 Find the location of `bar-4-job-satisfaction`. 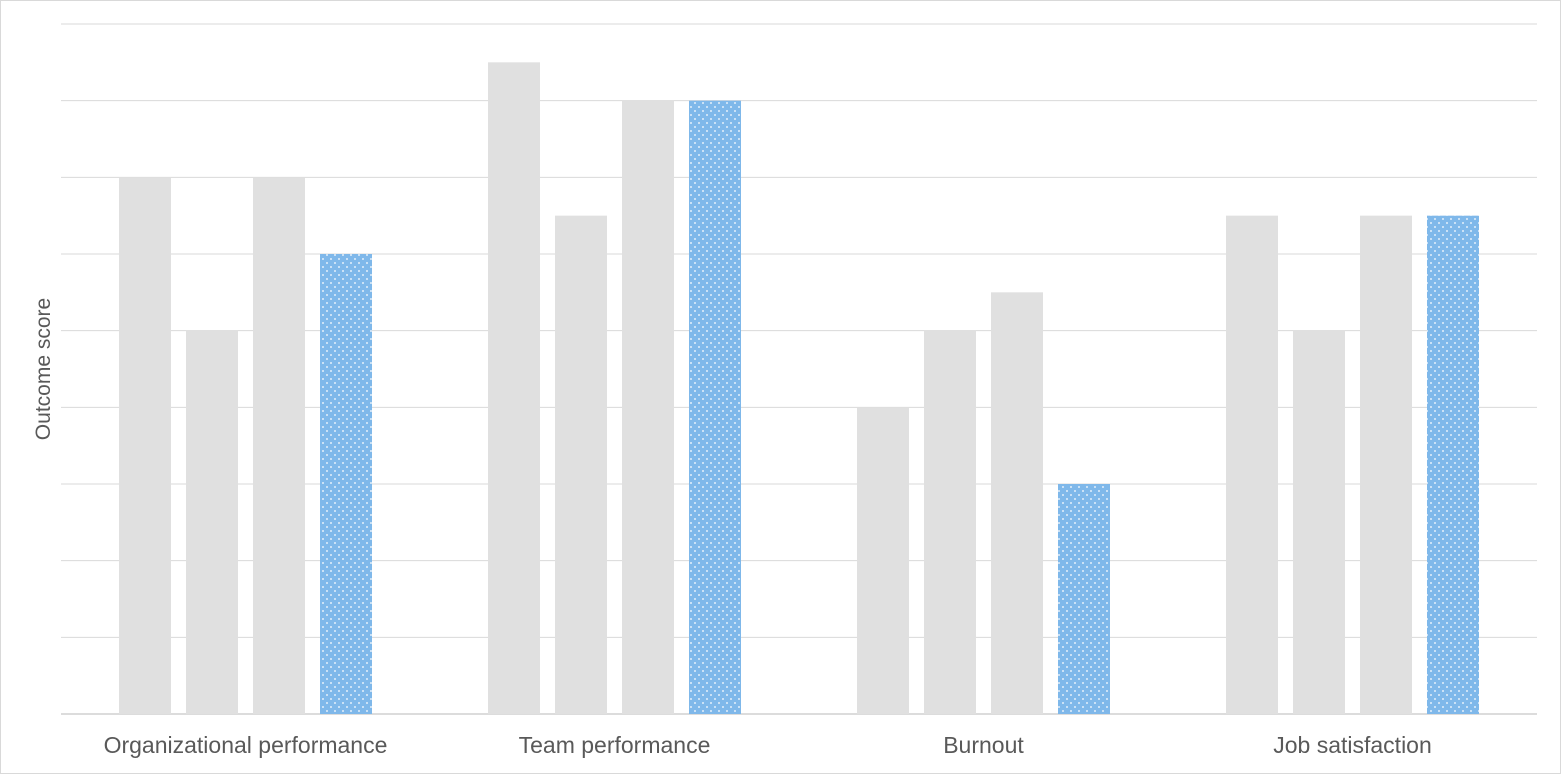

bar-4-job-satisfaction is located at coordinates (1453, 464).